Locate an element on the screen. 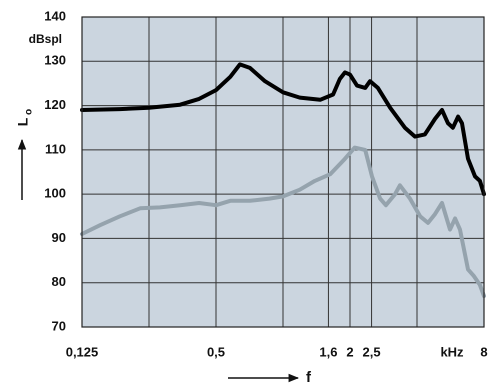  x-tick-label: 2,5 is located at coordinates (372, 351).